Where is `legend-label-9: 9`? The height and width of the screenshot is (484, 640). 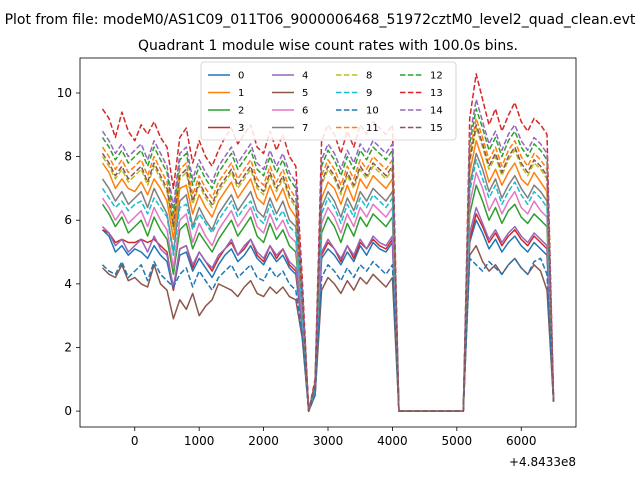
legend-label-9: 9 is located at coordinates (369, 93).